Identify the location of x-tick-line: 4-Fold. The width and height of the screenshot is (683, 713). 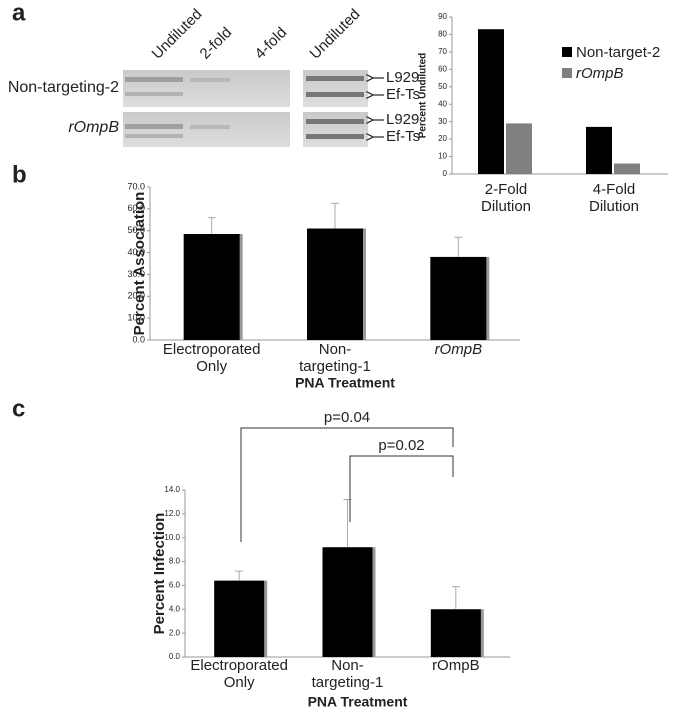
(614, 189).